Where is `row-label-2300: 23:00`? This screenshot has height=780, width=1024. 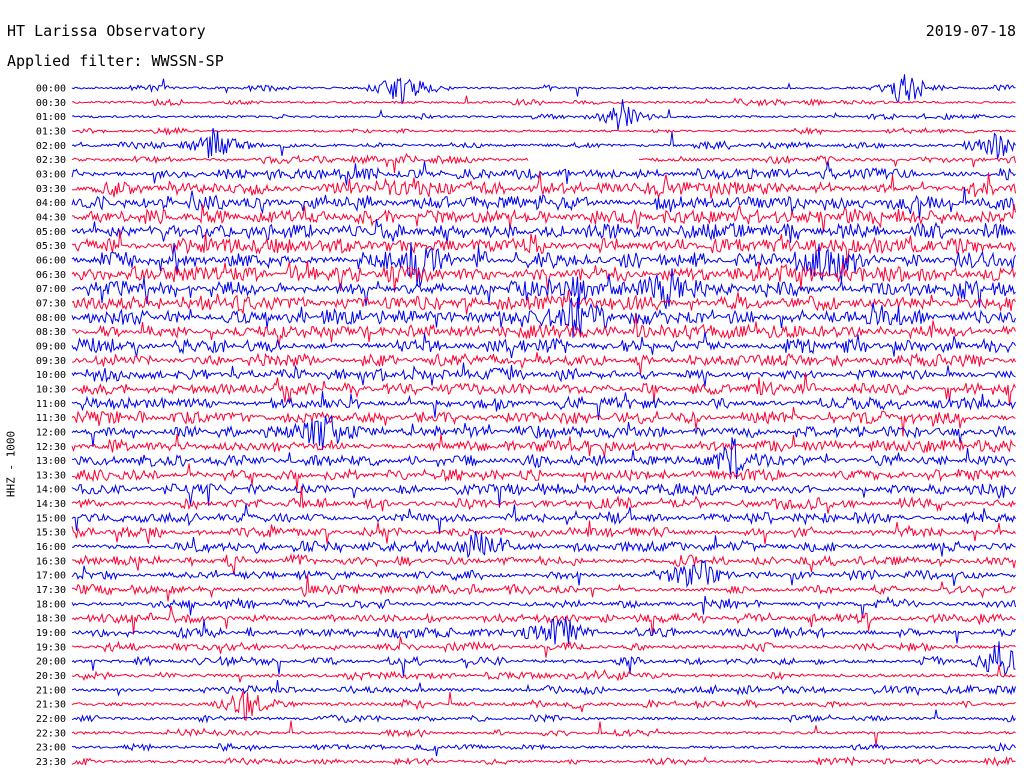
row-label-2300: 23:00 is located at coordinates (51, 748).